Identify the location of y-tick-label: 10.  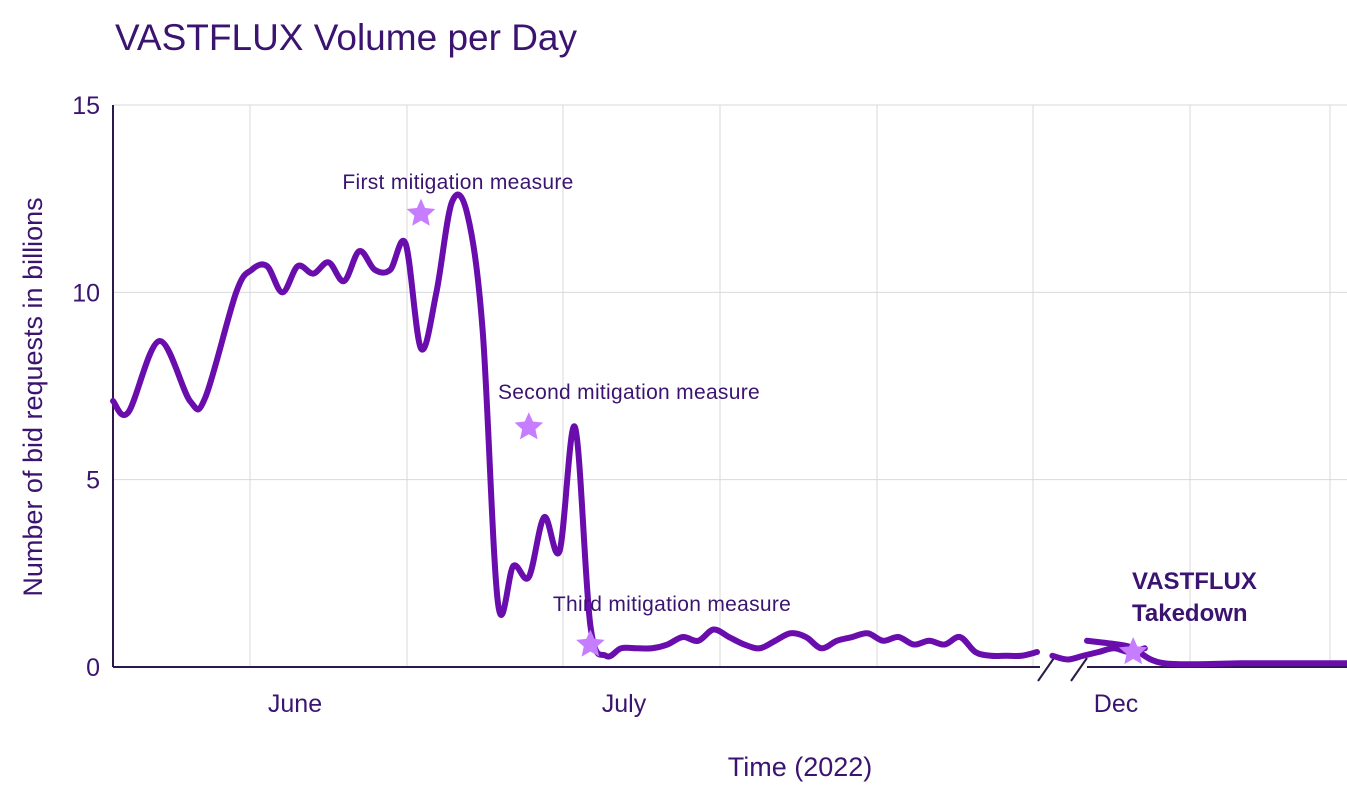
(86, 293).